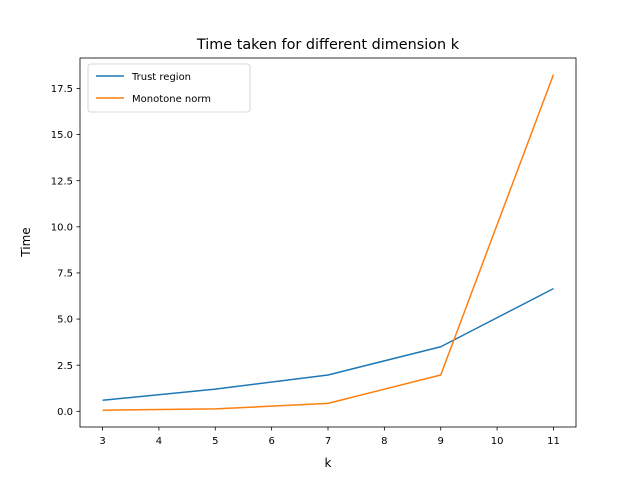  Describe the element at coordinates (26, 242) in the screenshot. I see `y-axis-label: Time` at that location.